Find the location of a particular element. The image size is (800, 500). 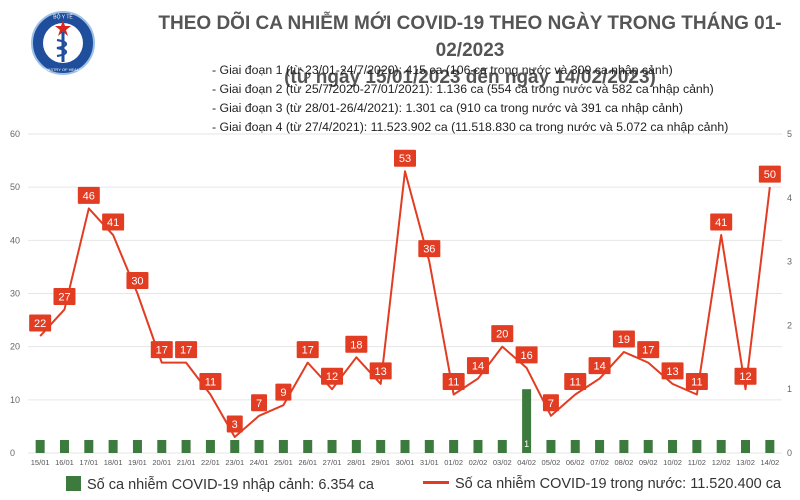

line-data-label: 9 is located at coordinates (283, 393).